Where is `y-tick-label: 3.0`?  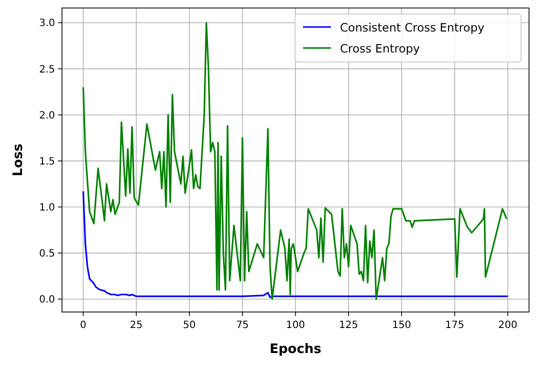
y-tick-label: 3.0 is located at coordinates (47, 24).